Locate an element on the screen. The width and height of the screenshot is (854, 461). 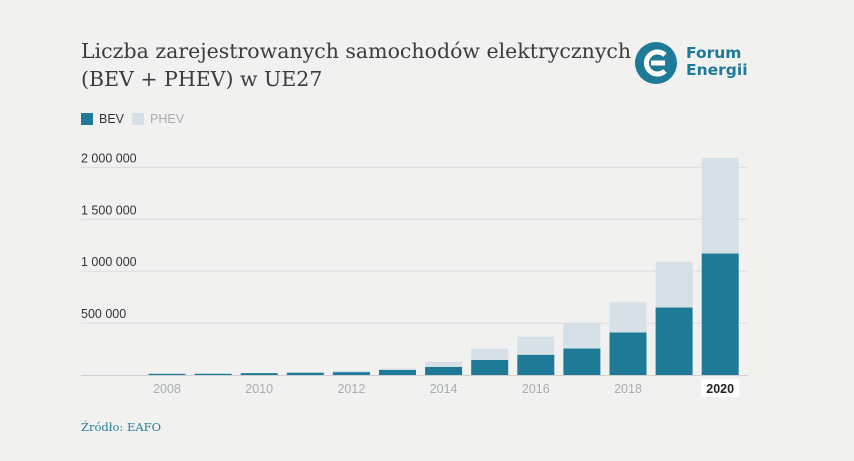
y-tick-label: 1 000 000 is located at coordinates (109, 262).